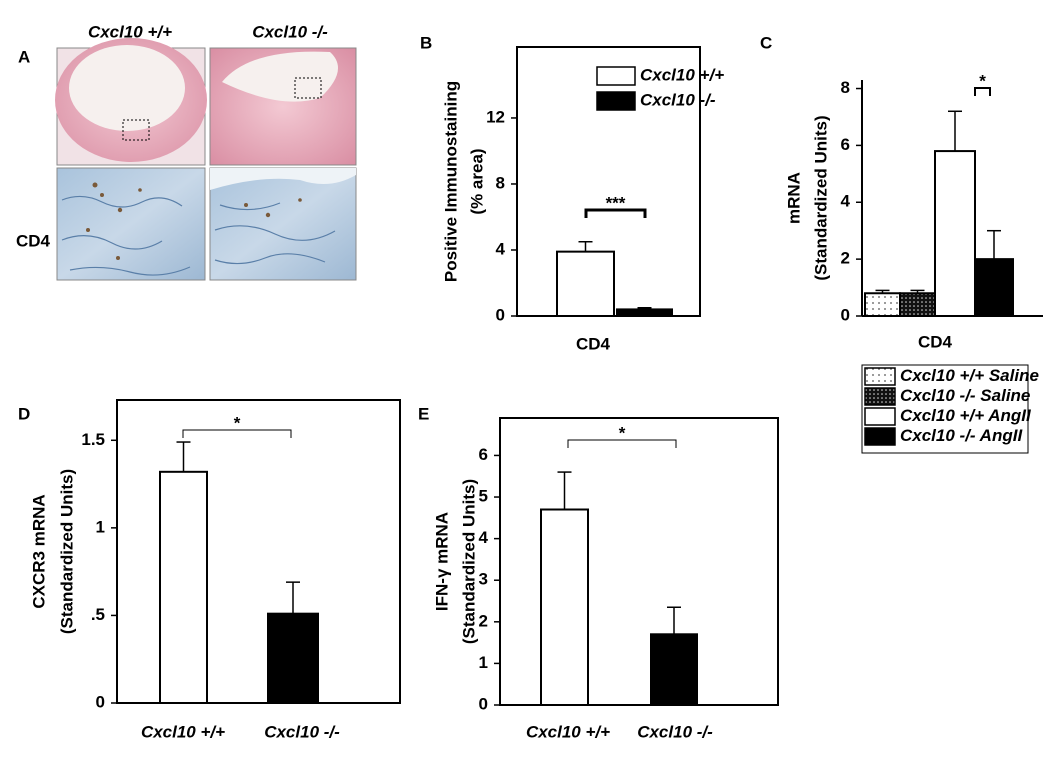 This screenshot has width=1050, height=757. What do you see at coordinates (966, 415) in the screenshot?
I see `legend-label: Cxcl10 +/+ AngII` at bounding box center [966, 415].